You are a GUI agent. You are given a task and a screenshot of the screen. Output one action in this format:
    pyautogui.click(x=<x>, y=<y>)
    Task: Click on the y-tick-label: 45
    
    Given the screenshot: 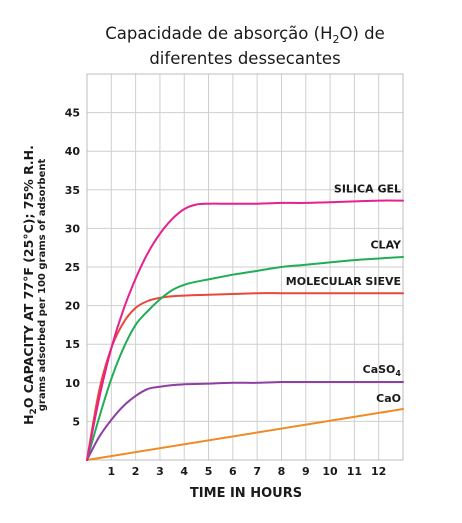 What is the action you would take?
    pyautogui.click(x=72, y=113)
    